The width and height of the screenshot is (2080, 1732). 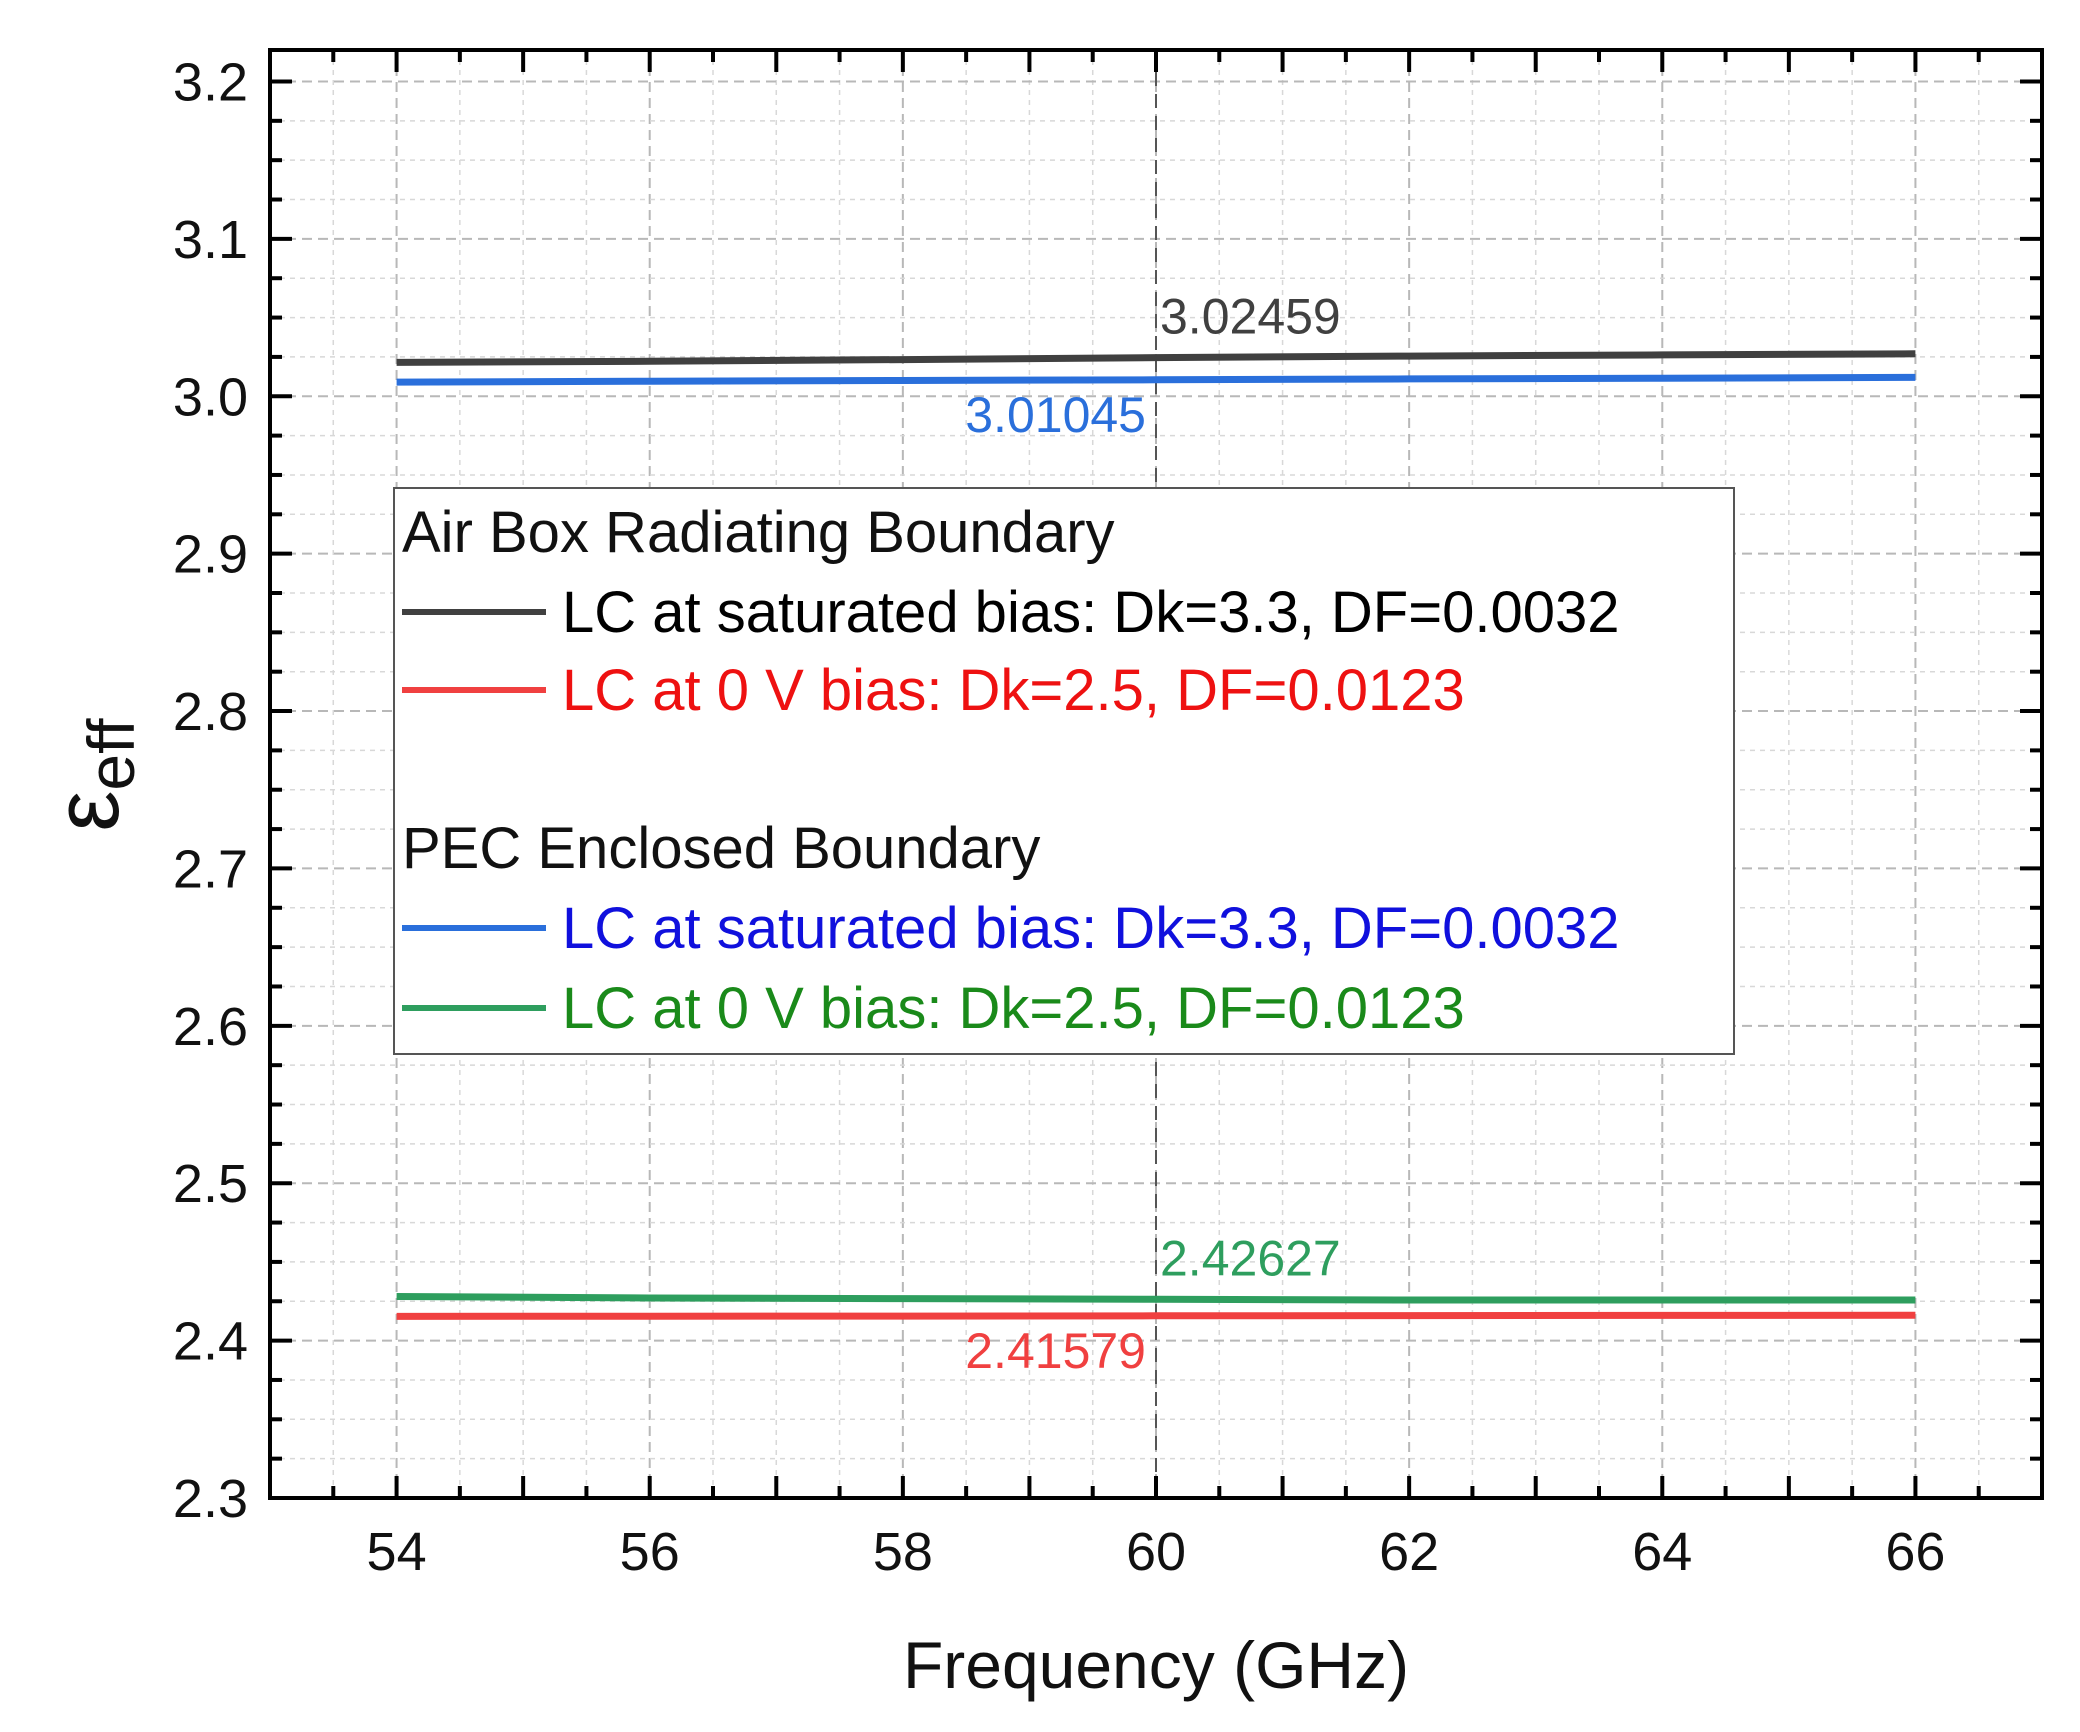 I want to click on x-tick-label: 56, so click(x=650, y=1552).